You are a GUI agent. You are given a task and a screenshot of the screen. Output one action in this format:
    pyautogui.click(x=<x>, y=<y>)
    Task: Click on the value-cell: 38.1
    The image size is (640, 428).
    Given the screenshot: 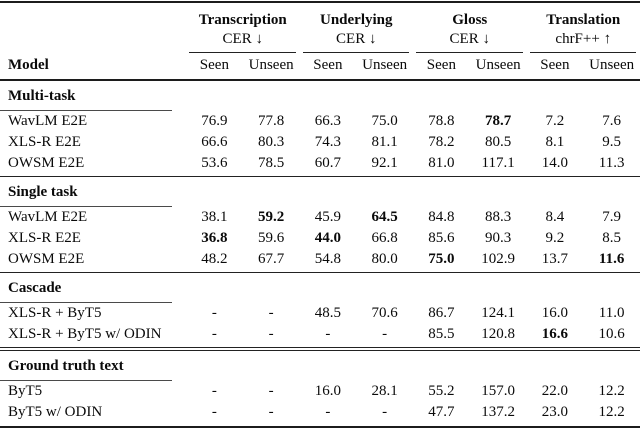 What is the action you would take?
    pyautogui.click(x=214, y=217)
    